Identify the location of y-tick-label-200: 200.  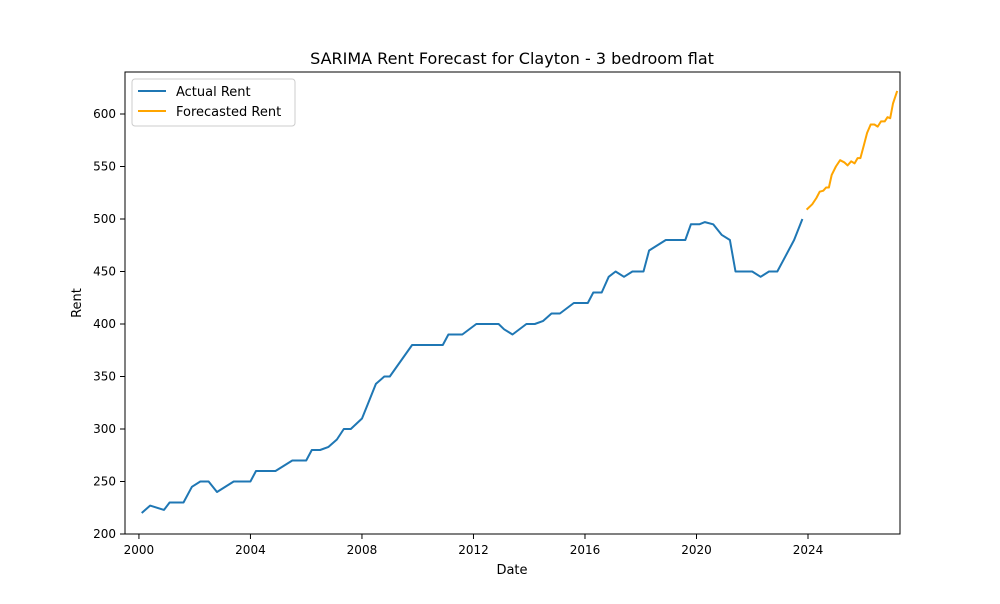
(104, 534).